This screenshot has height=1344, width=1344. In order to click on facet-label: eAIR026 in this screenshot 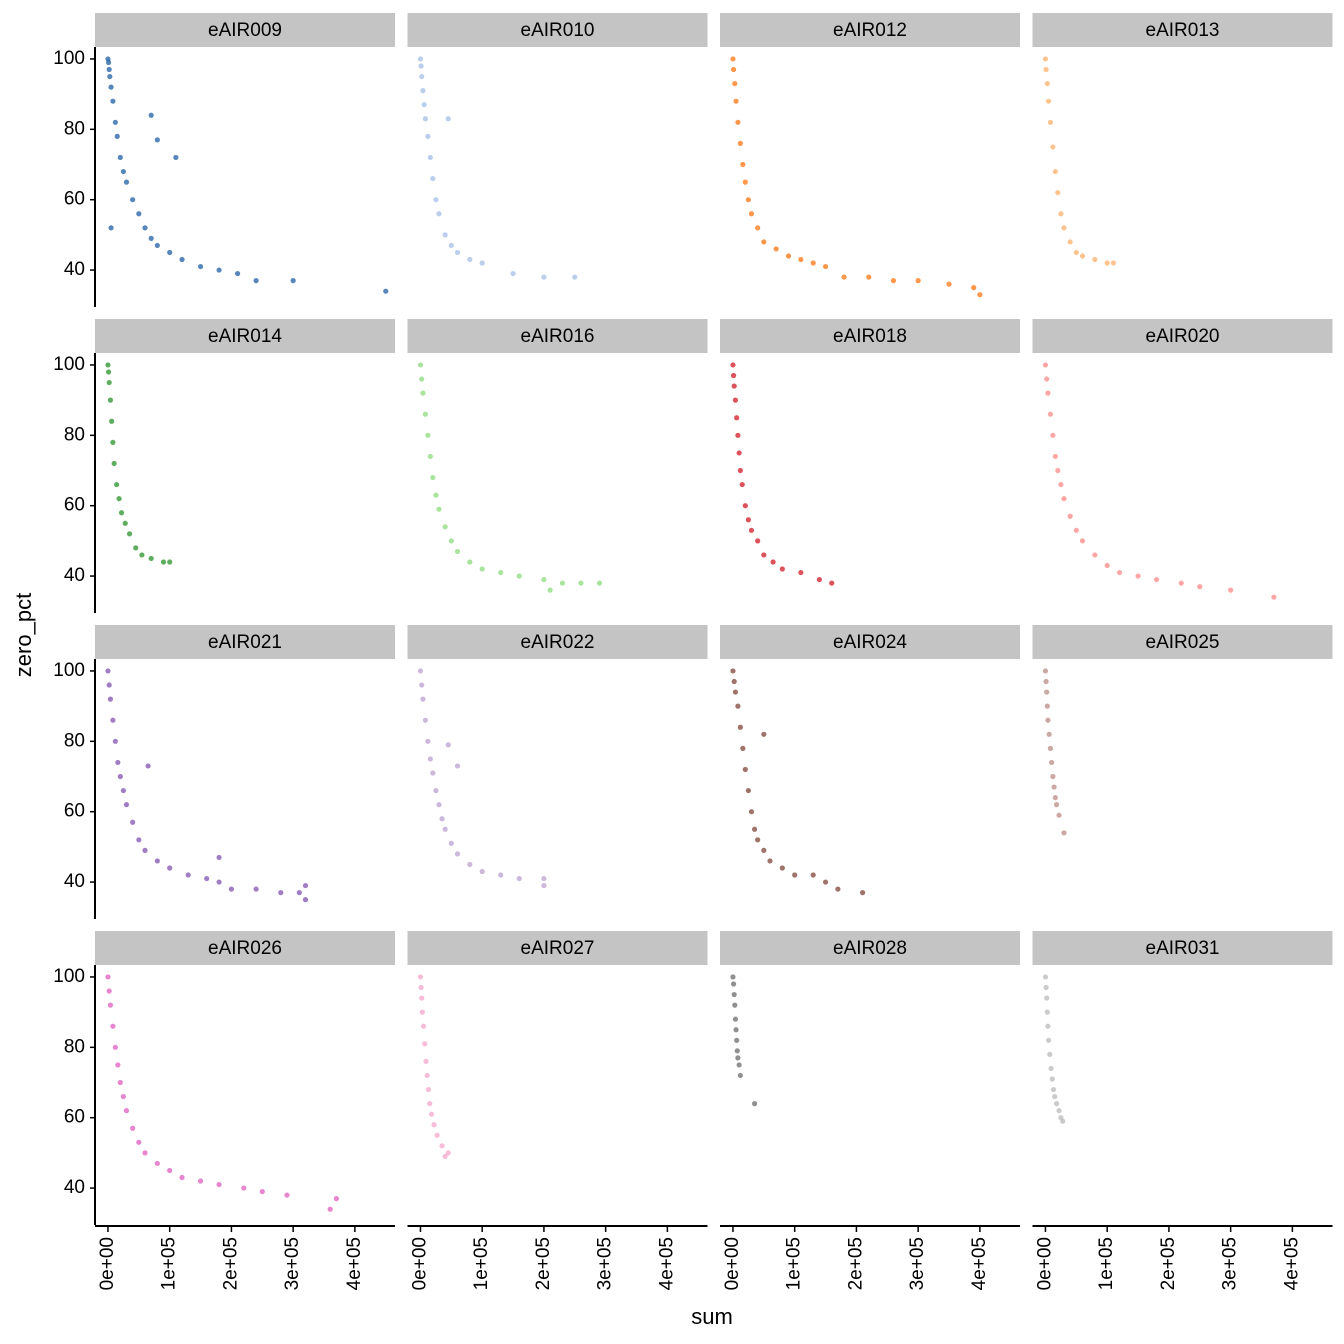, I will do `click(245, 948)`.